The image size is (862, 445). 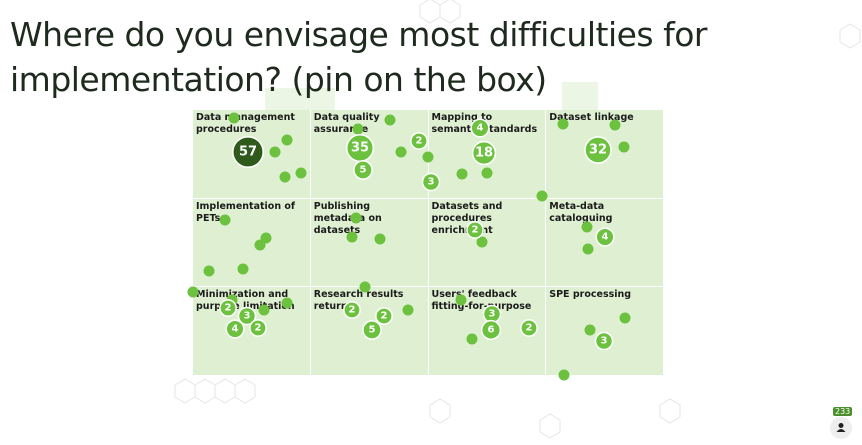 I want to click on participant-count: 233, so click(x=843, y=411).